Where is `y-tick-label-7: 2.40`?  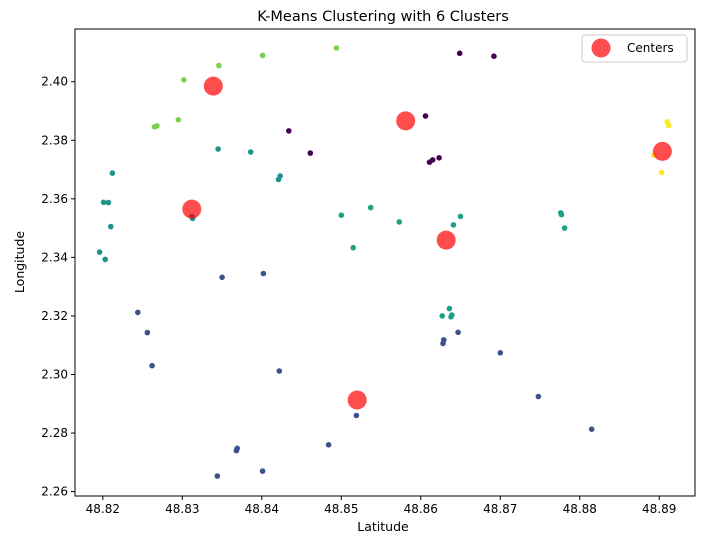 y-tick-label-7: 2.40 is located at coordinates (54, 82).